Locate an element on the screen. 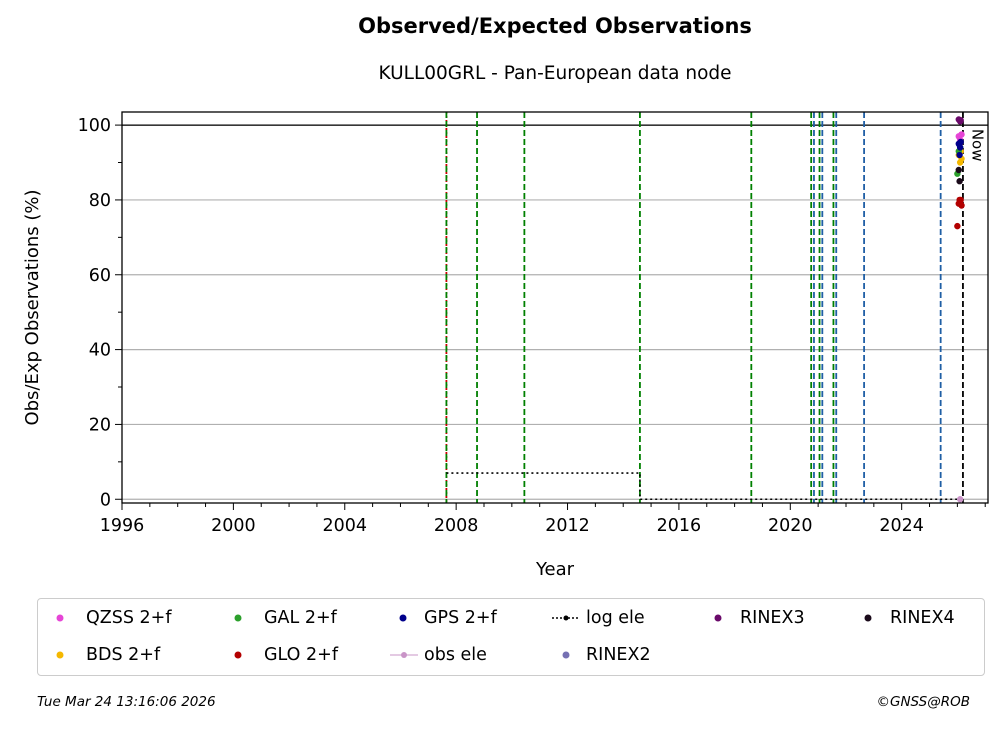  x-tick-label: 2000 is located at coordinates (233, 526).